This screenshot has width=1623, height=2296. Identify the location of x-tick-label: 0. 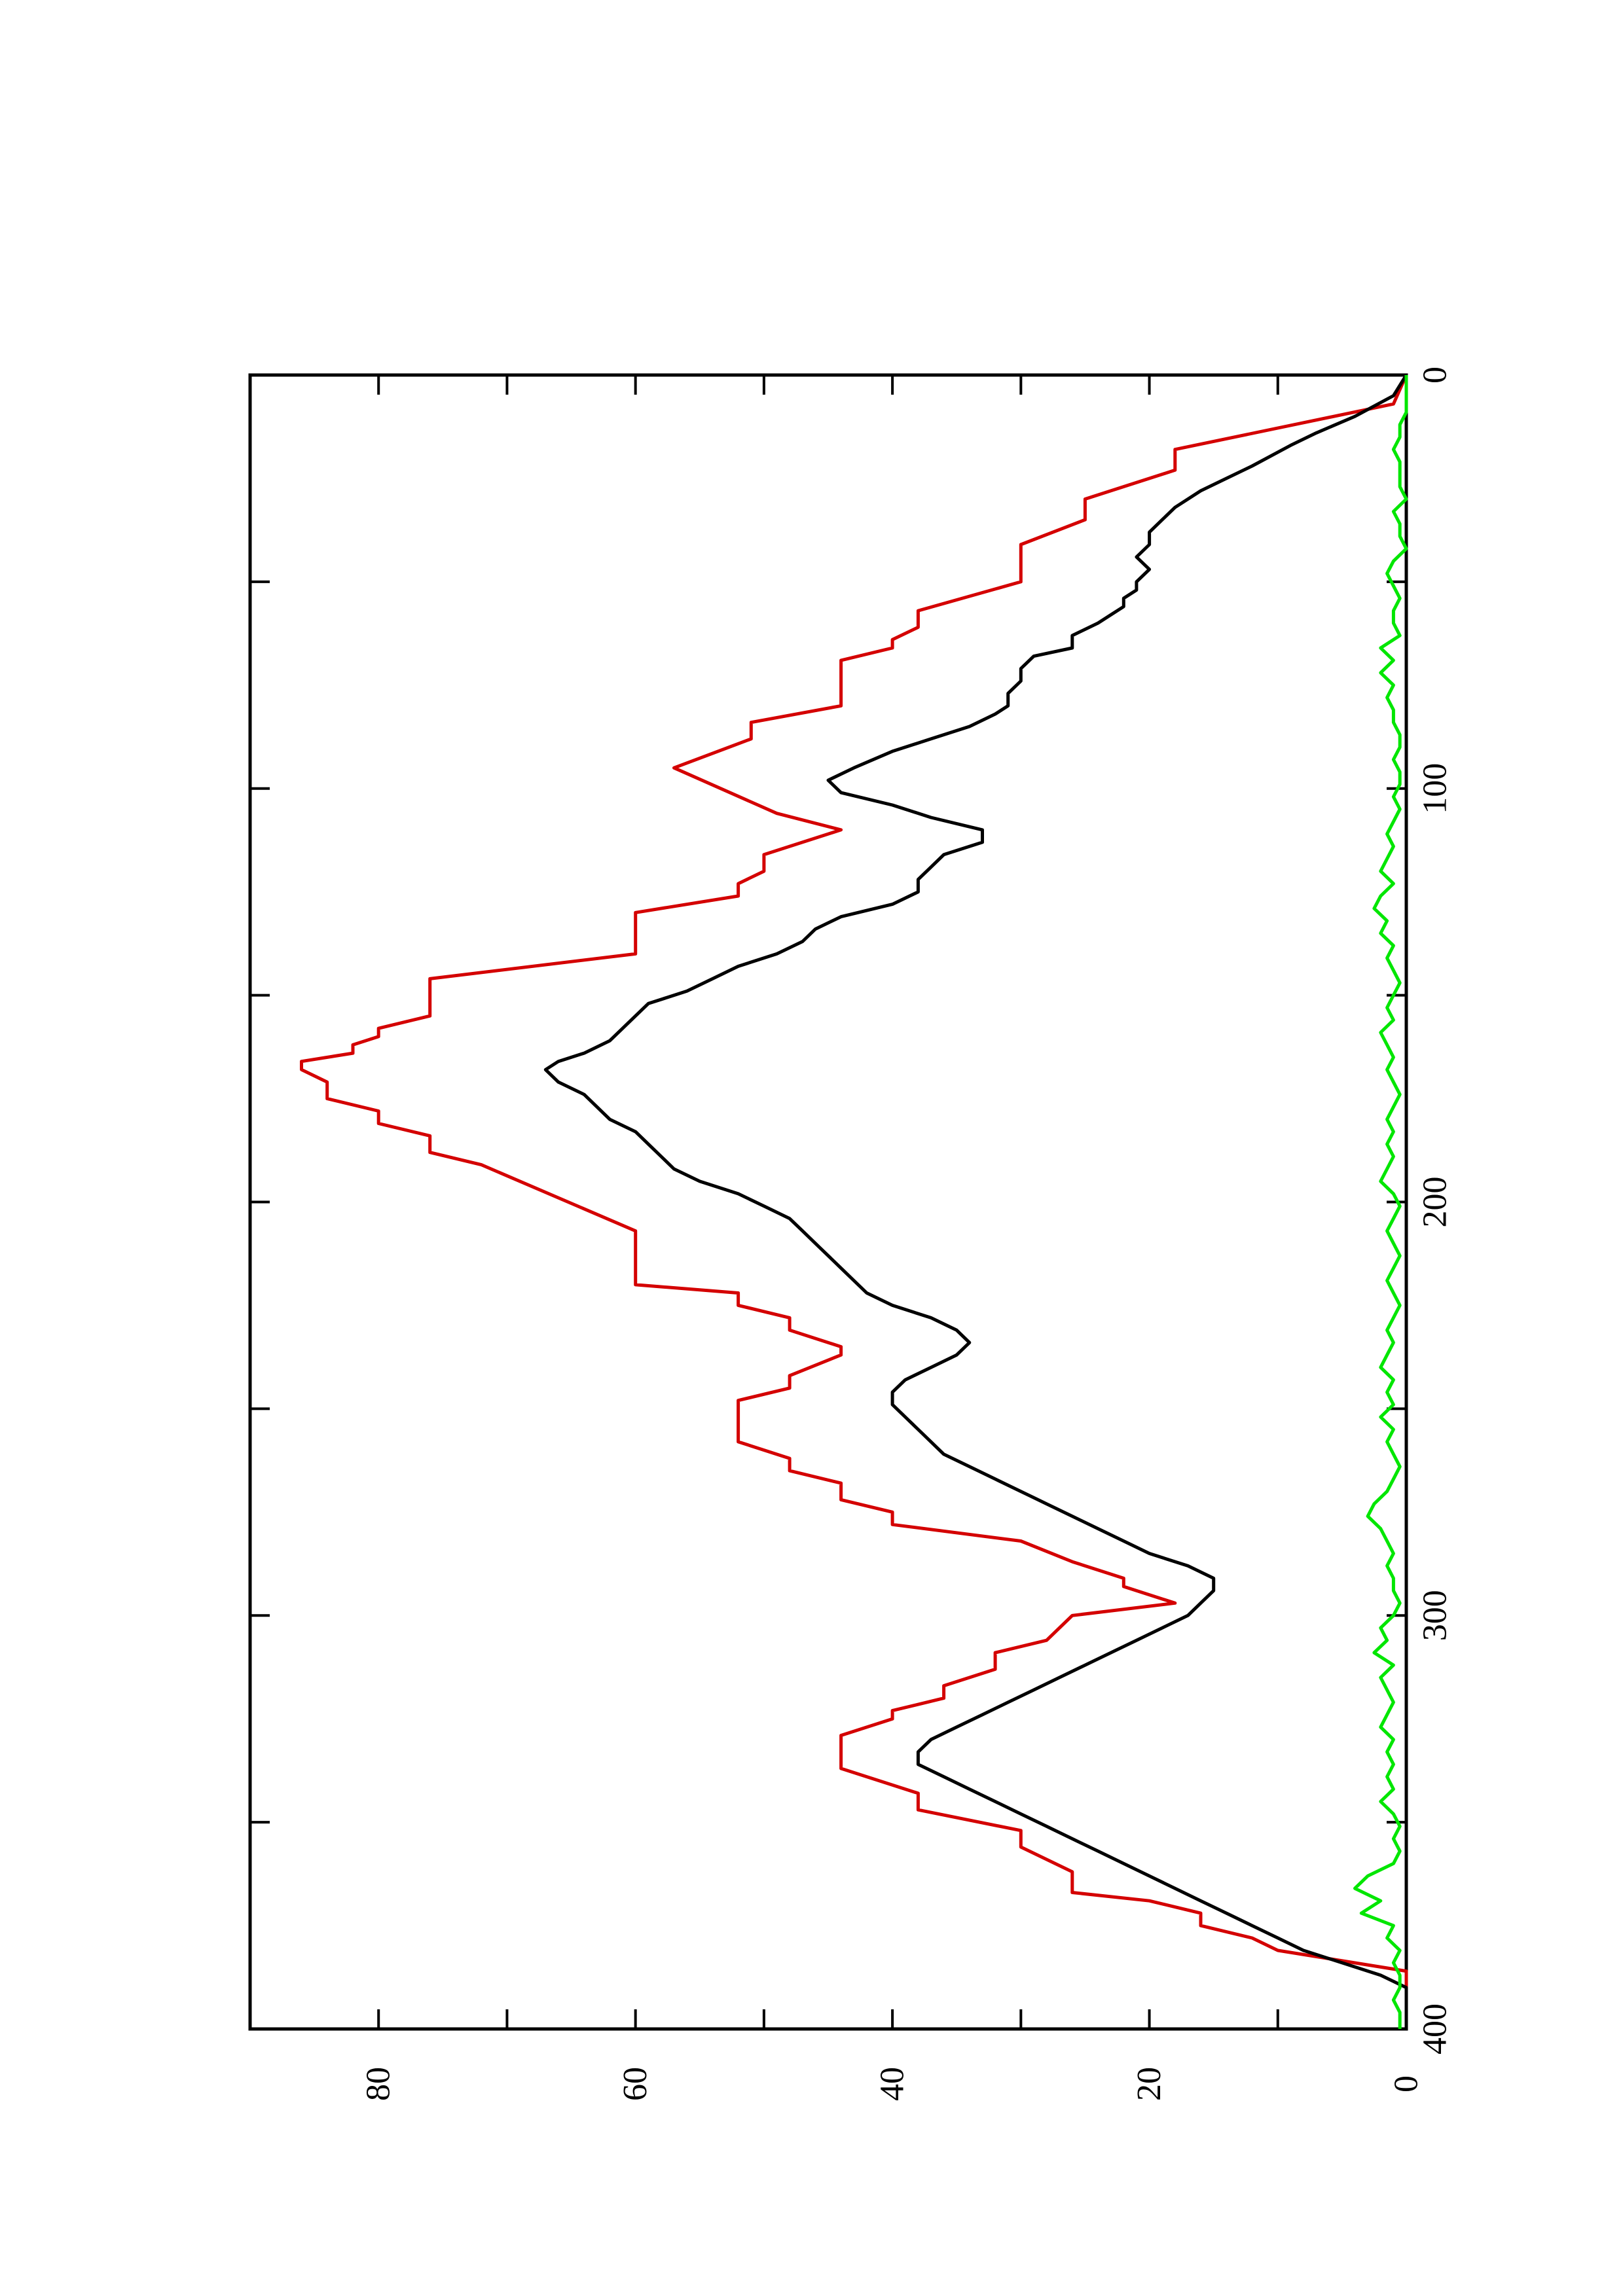
(1435, 376).